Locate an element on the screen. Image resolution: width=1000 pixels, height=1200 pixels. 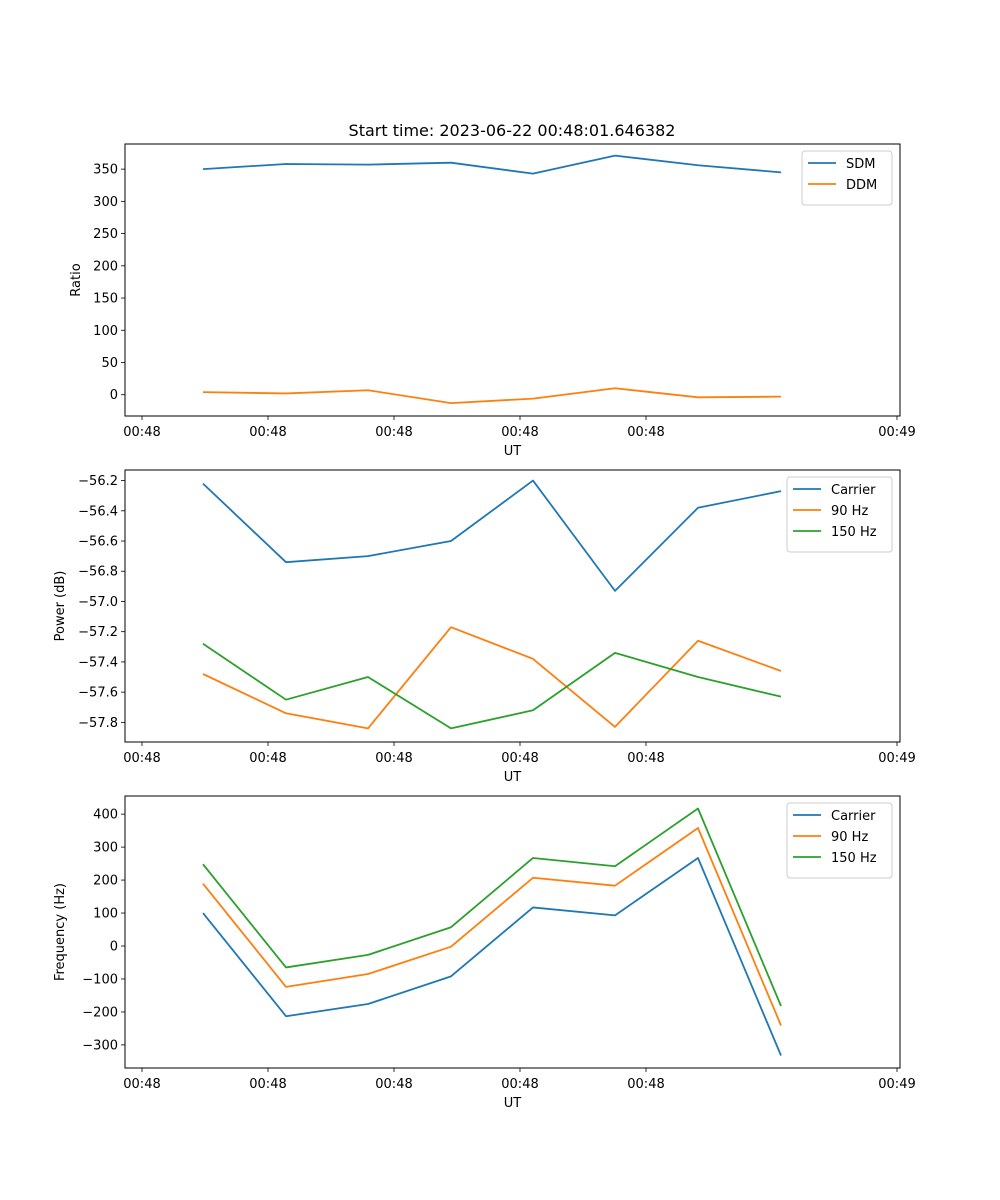
y-tick-label: 50 is located at coordinates (109, 363).